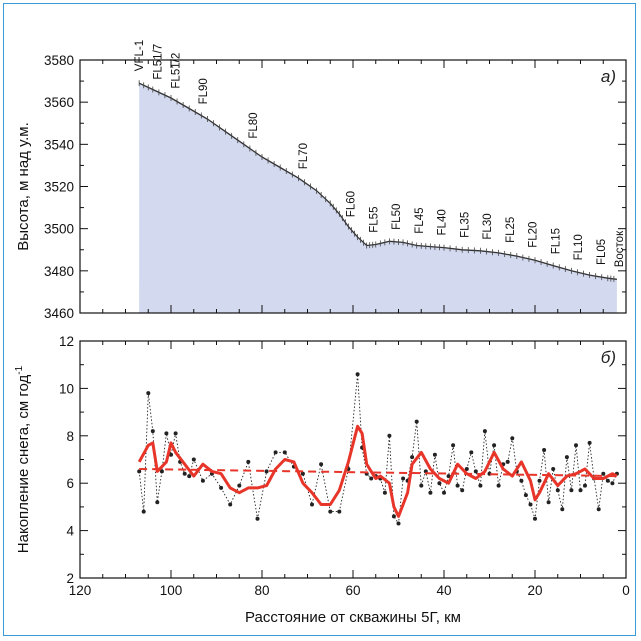  Describe the element at coordinates (556, 241) in the screenshot. I see `station-label: FL15` at that location.